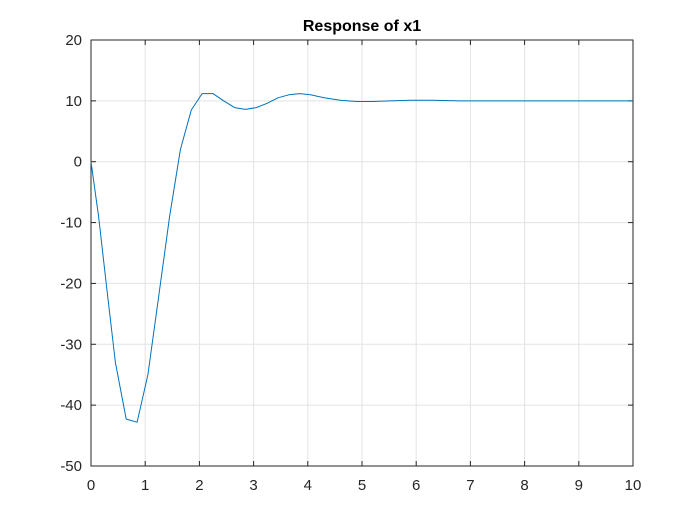 The width and height of the screenshot is (700, 525). Describe the element at coordinates (633, 485) in the screenshot. I see `x-tick-label: 10` at that location.